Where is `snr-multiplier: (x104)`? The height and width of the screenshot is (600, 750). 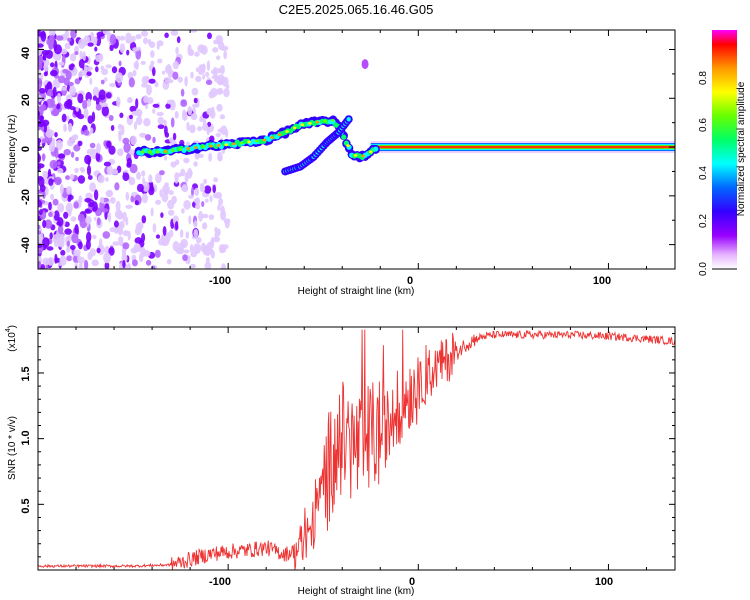
snr-multiplier: (x104) is located at coordinates (11, 338).